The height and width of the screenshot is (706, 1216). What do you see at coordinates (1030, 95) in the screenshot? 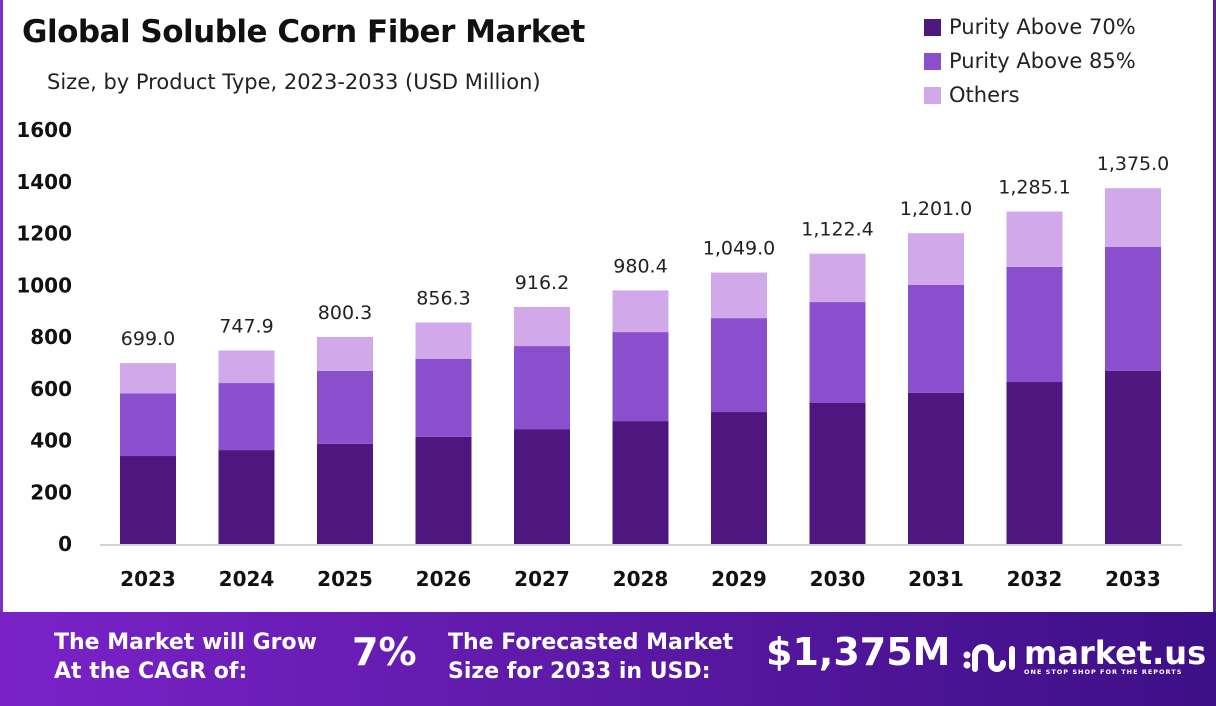
I see `legend-item-others: Others` at bounding box center [1030, 95].